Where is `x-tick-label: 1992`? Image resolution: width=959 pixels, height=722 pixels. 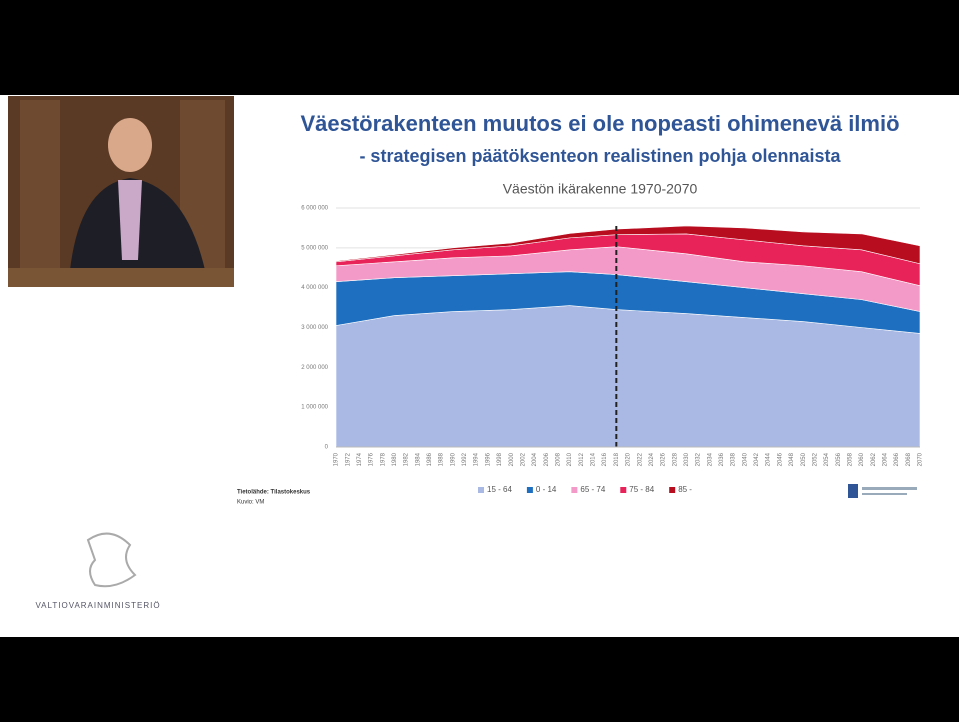
x-tick-label: 1992 is located at coordinates (465, 459).